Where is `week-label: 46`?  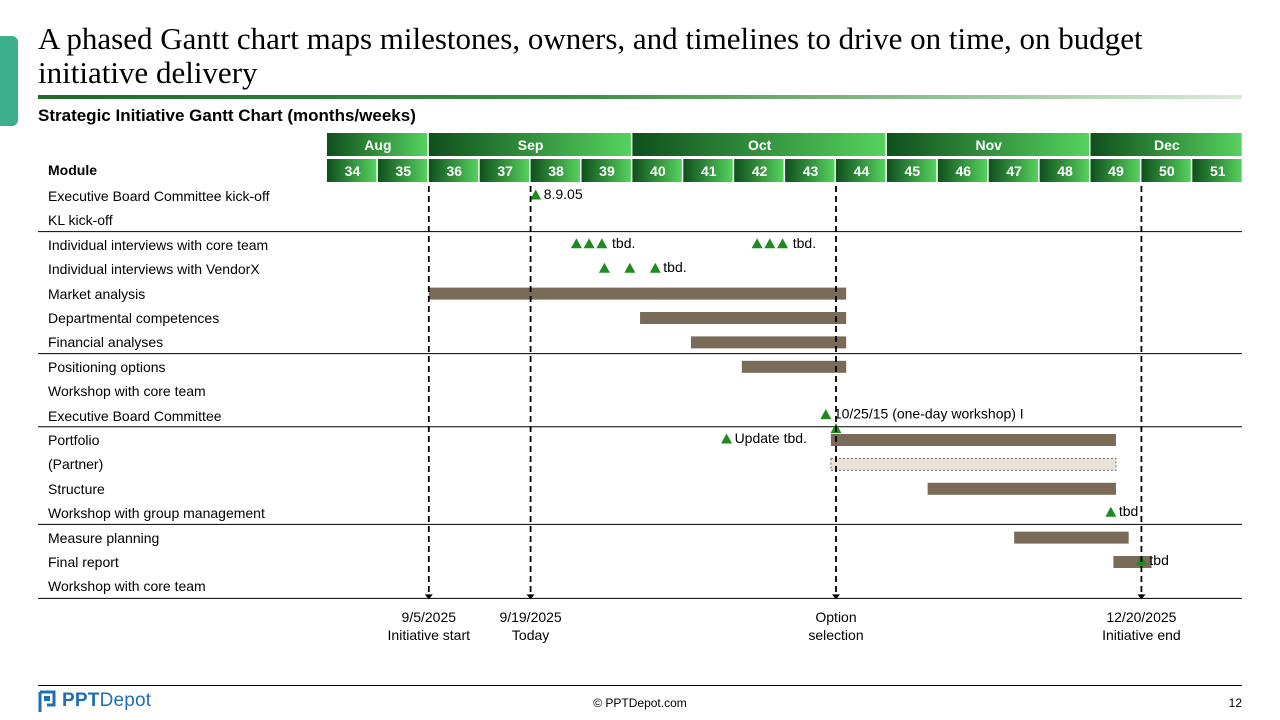
week-label: 46 is located at coordinates (963, 171).